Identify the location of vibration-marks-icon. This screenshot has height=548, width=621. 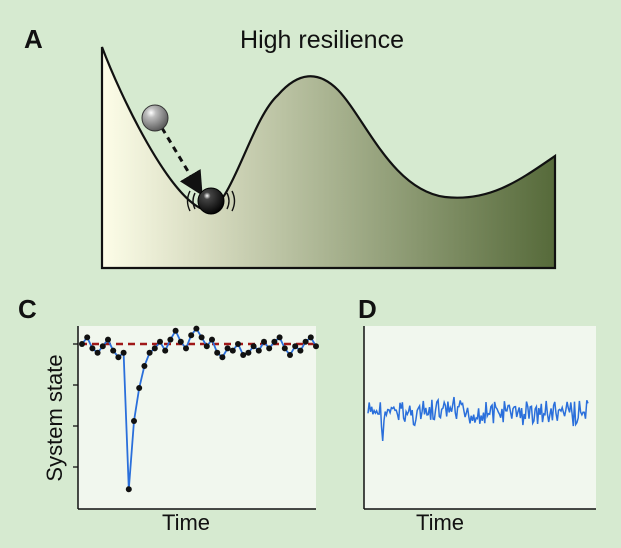
(211, 201).